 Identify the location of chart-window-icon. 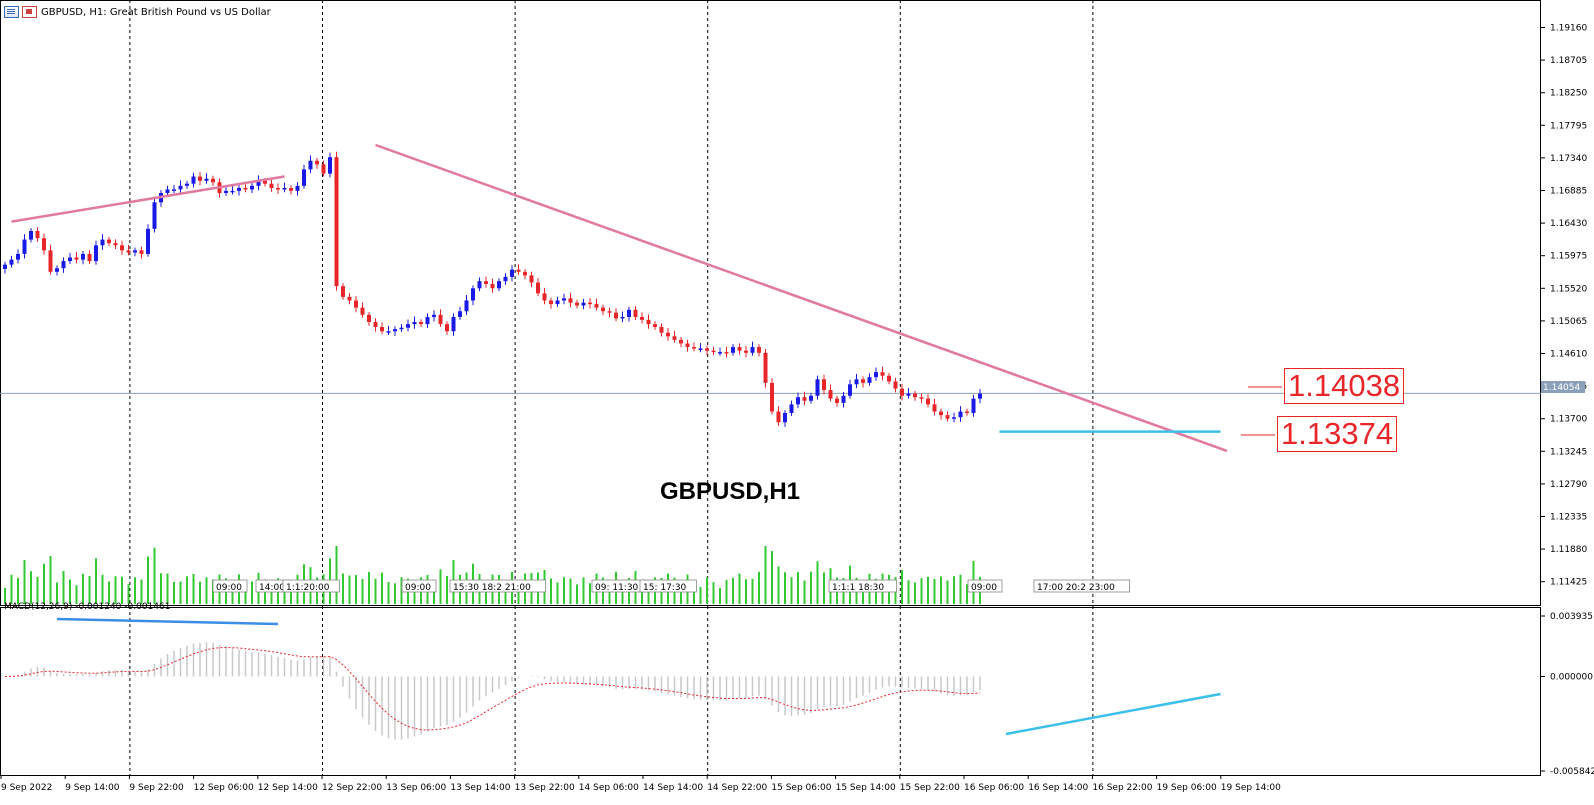
(11, 12).